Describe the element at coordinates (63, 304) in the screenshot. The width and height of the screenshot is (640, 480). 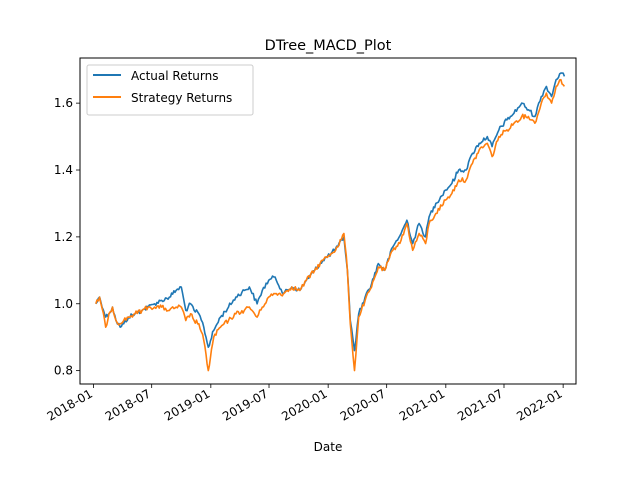
I see `y-tick-label: 1.0` at that location.